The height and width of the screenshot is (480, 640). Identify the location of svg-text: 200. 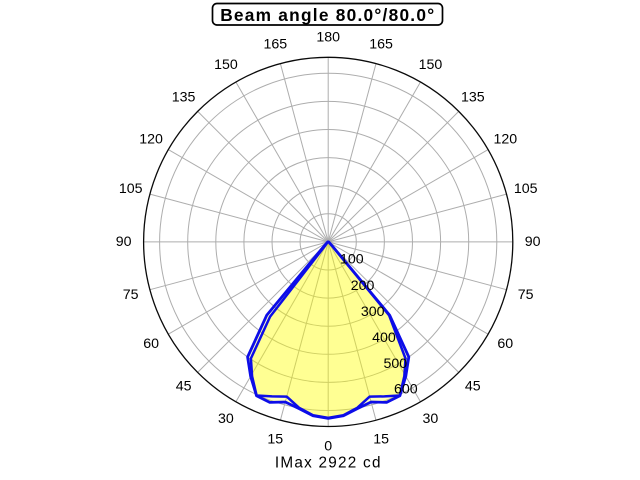
(363, 286).